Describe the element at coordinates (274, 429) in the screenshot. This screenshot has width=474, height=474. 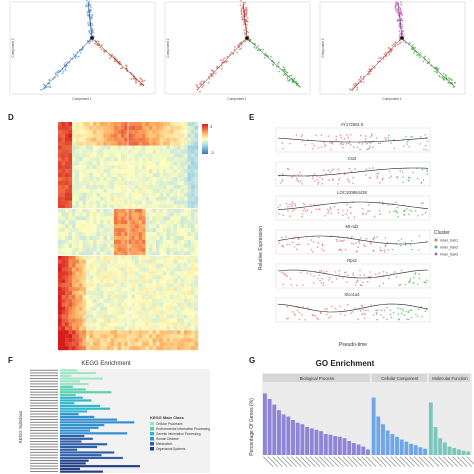
I see `go-bar` at that location.